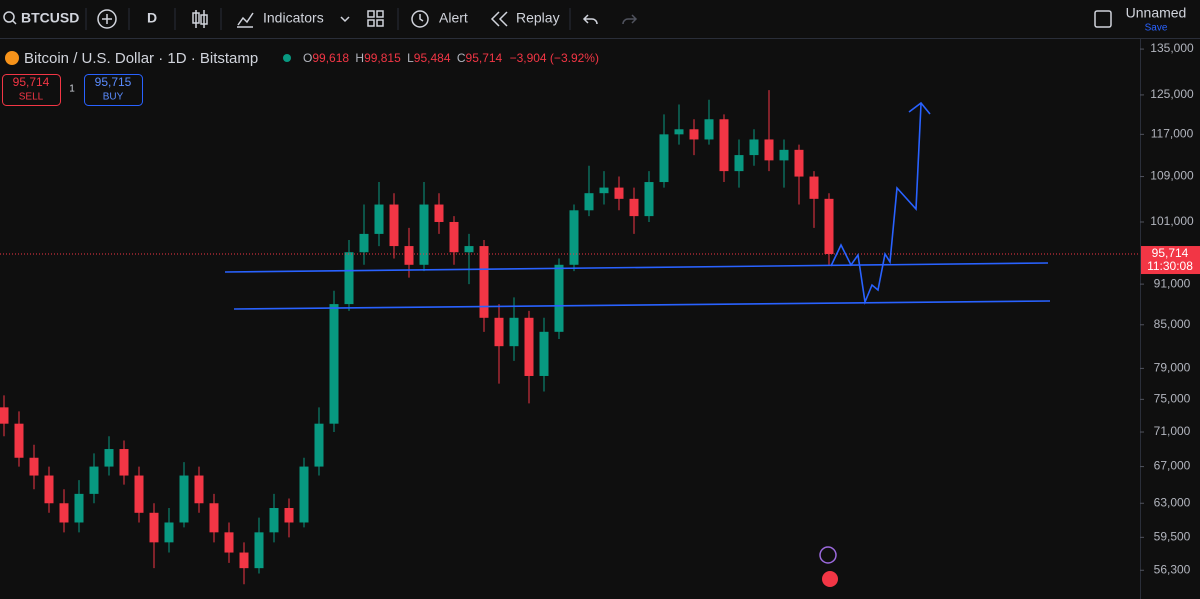 The width and height of the screenshot is (1200, 599). I want to click on search-icon, so click(14, 22).